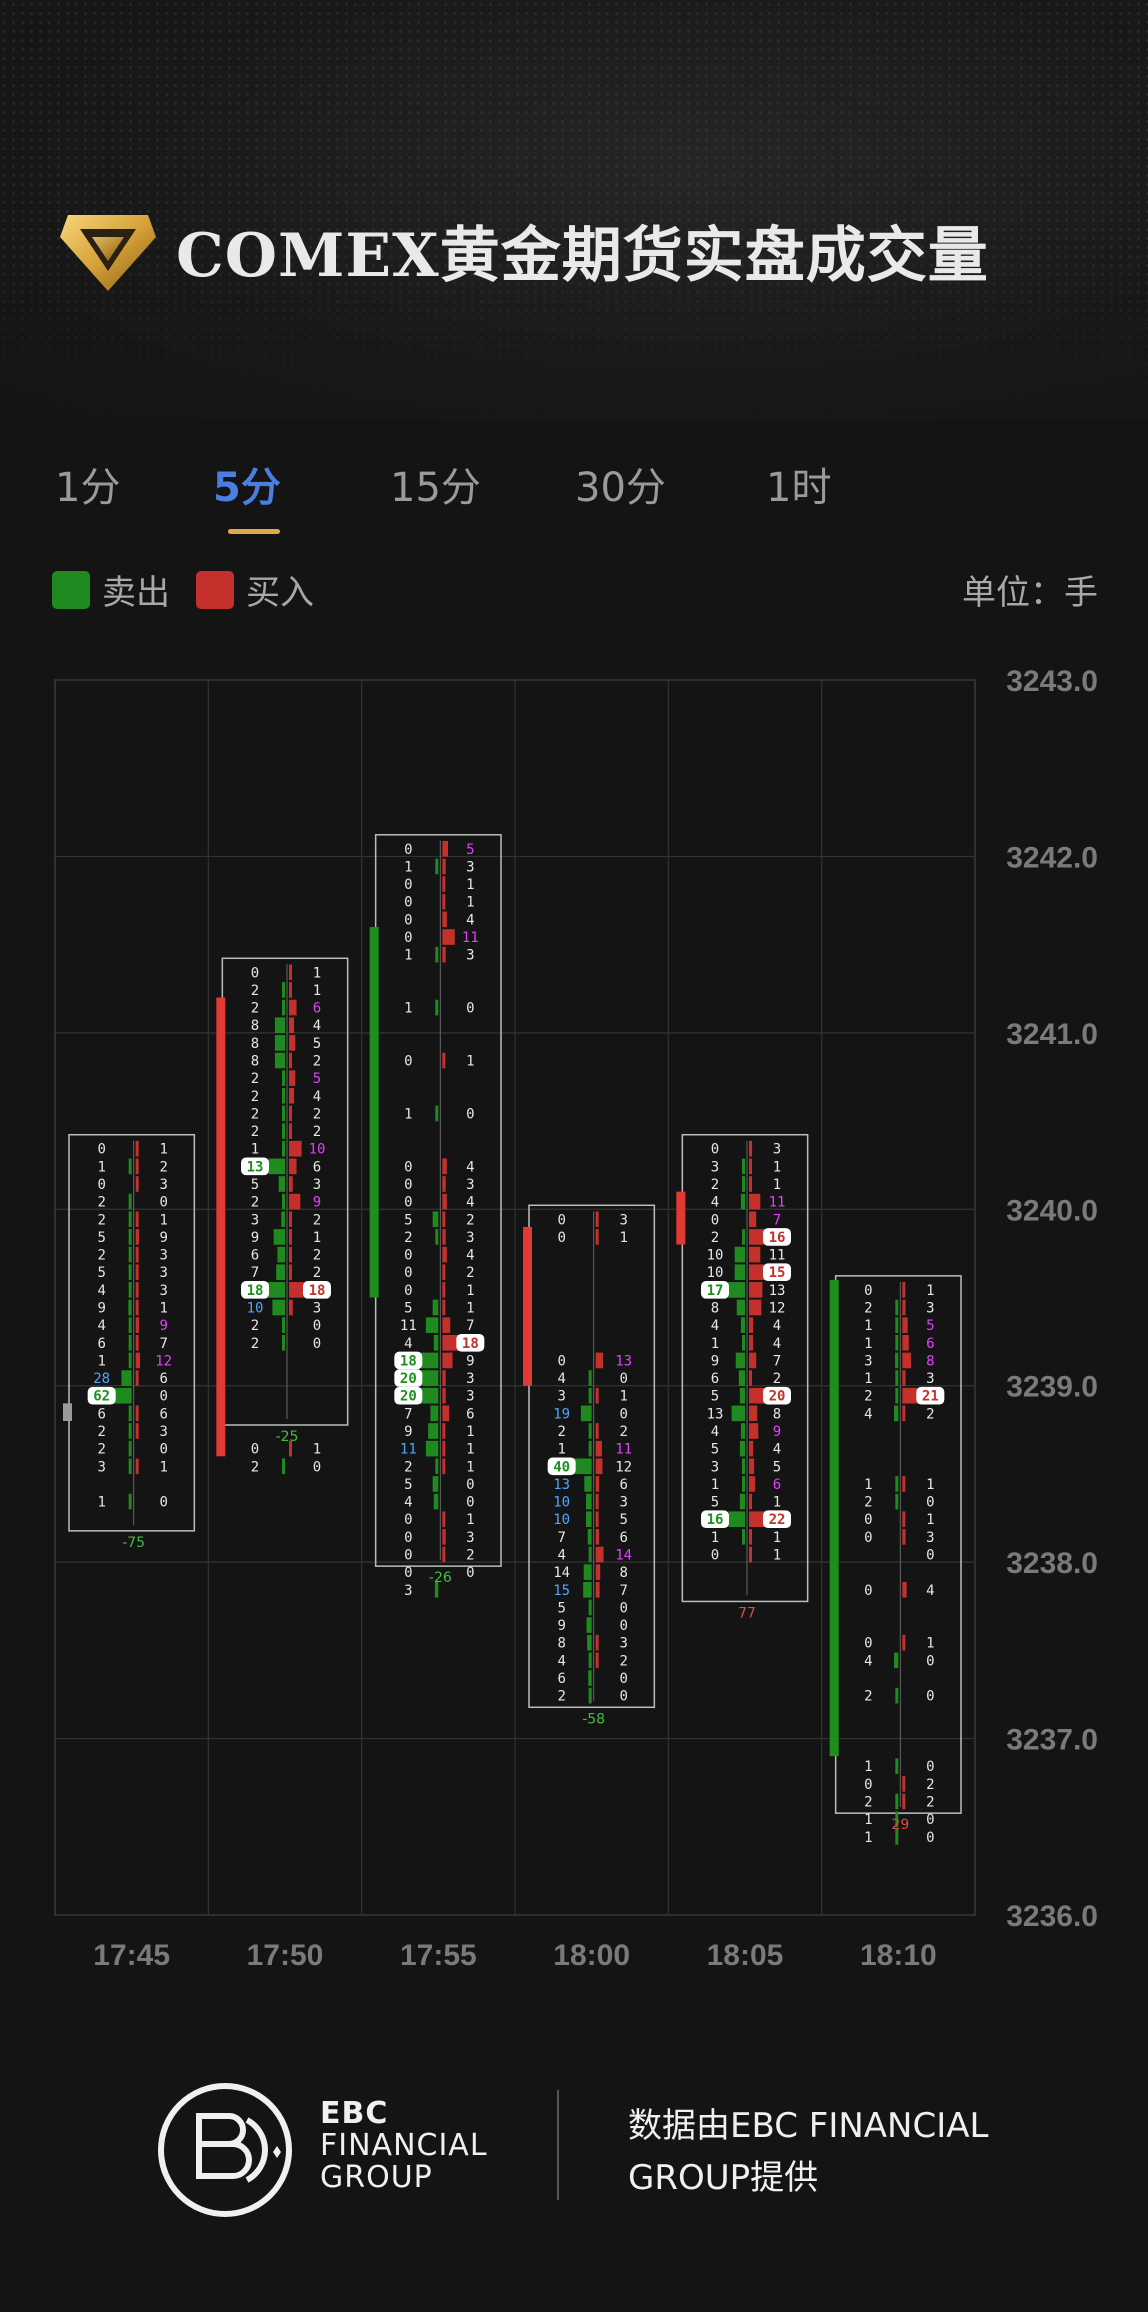 This screenshot has height=2312, width=1148. What do you see at coordinates (777, 1237) in the screenshot?
I see `buy-highlight` at bounding box center [777, 1237].